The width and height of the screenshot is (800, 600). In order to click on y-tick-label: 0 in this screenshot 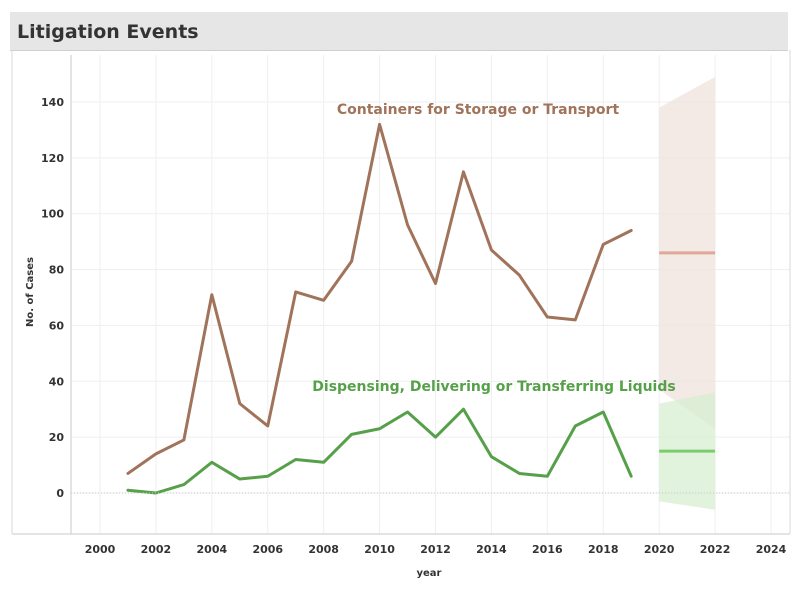, I will do `click(60, 493)`.